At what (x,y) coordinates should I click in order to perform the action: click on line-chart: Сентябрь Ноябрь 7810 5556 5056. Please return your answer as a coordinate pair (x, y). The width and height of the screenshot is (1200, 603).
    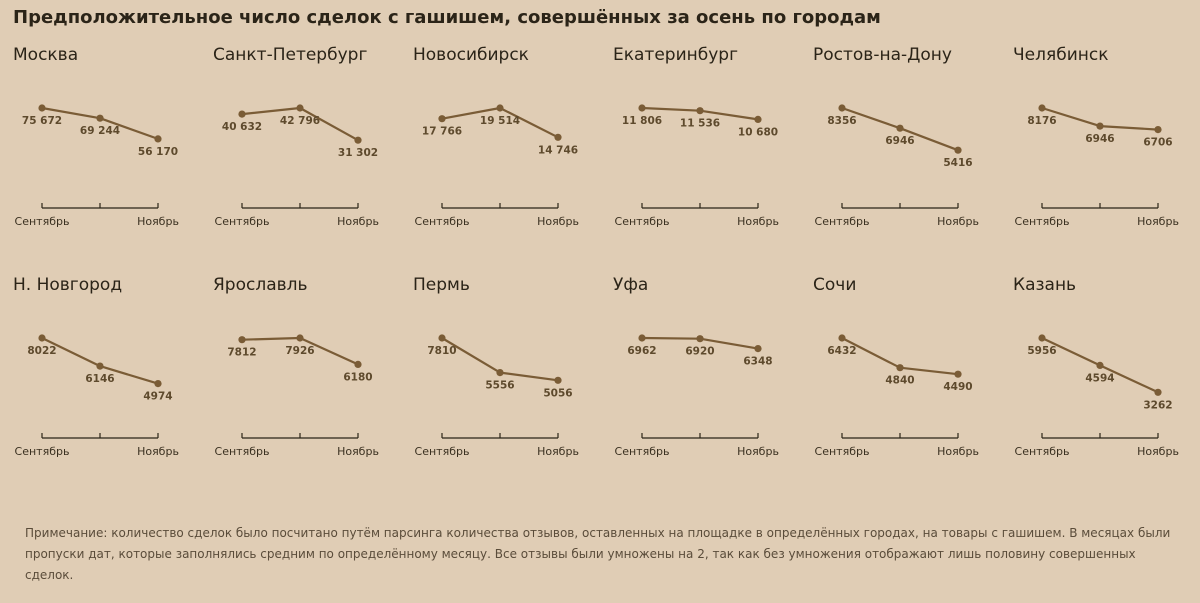
    Looking at the image, I should click on (497, 396).